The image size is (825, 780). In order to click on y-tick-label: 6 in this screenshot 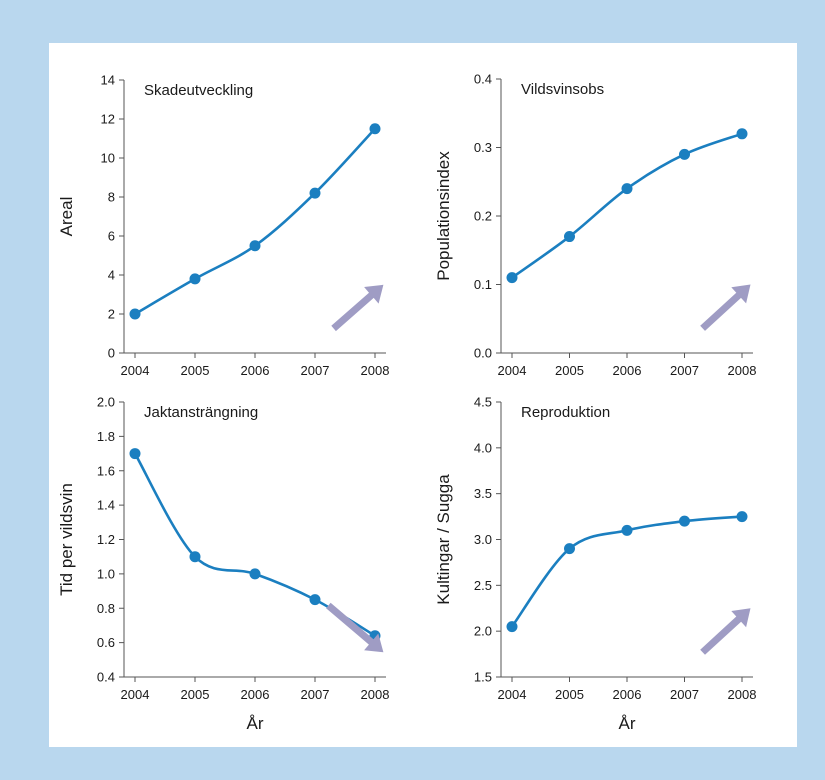, I will do `click(111, 236)`.